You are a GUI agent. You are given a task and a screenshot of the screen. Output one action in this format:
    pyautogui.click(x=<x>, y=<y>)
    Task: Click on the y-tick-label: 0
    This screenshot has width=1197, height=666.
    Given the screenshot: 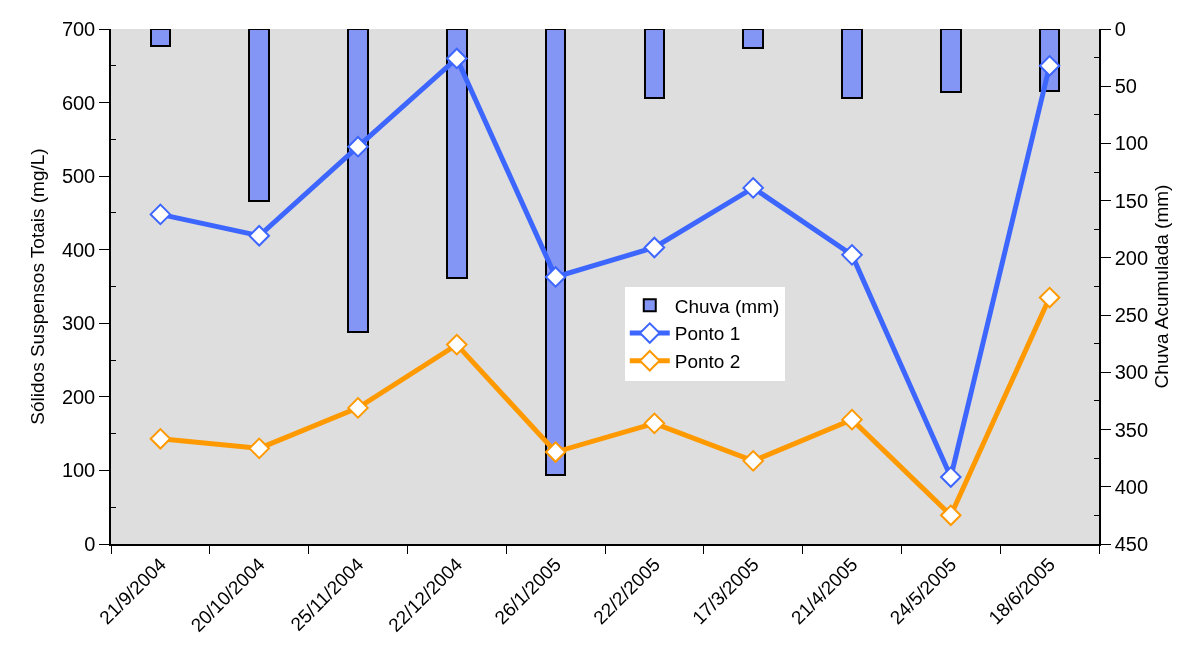 What is the action you would take?
    pyautogui.click(x=90, y=544)
    